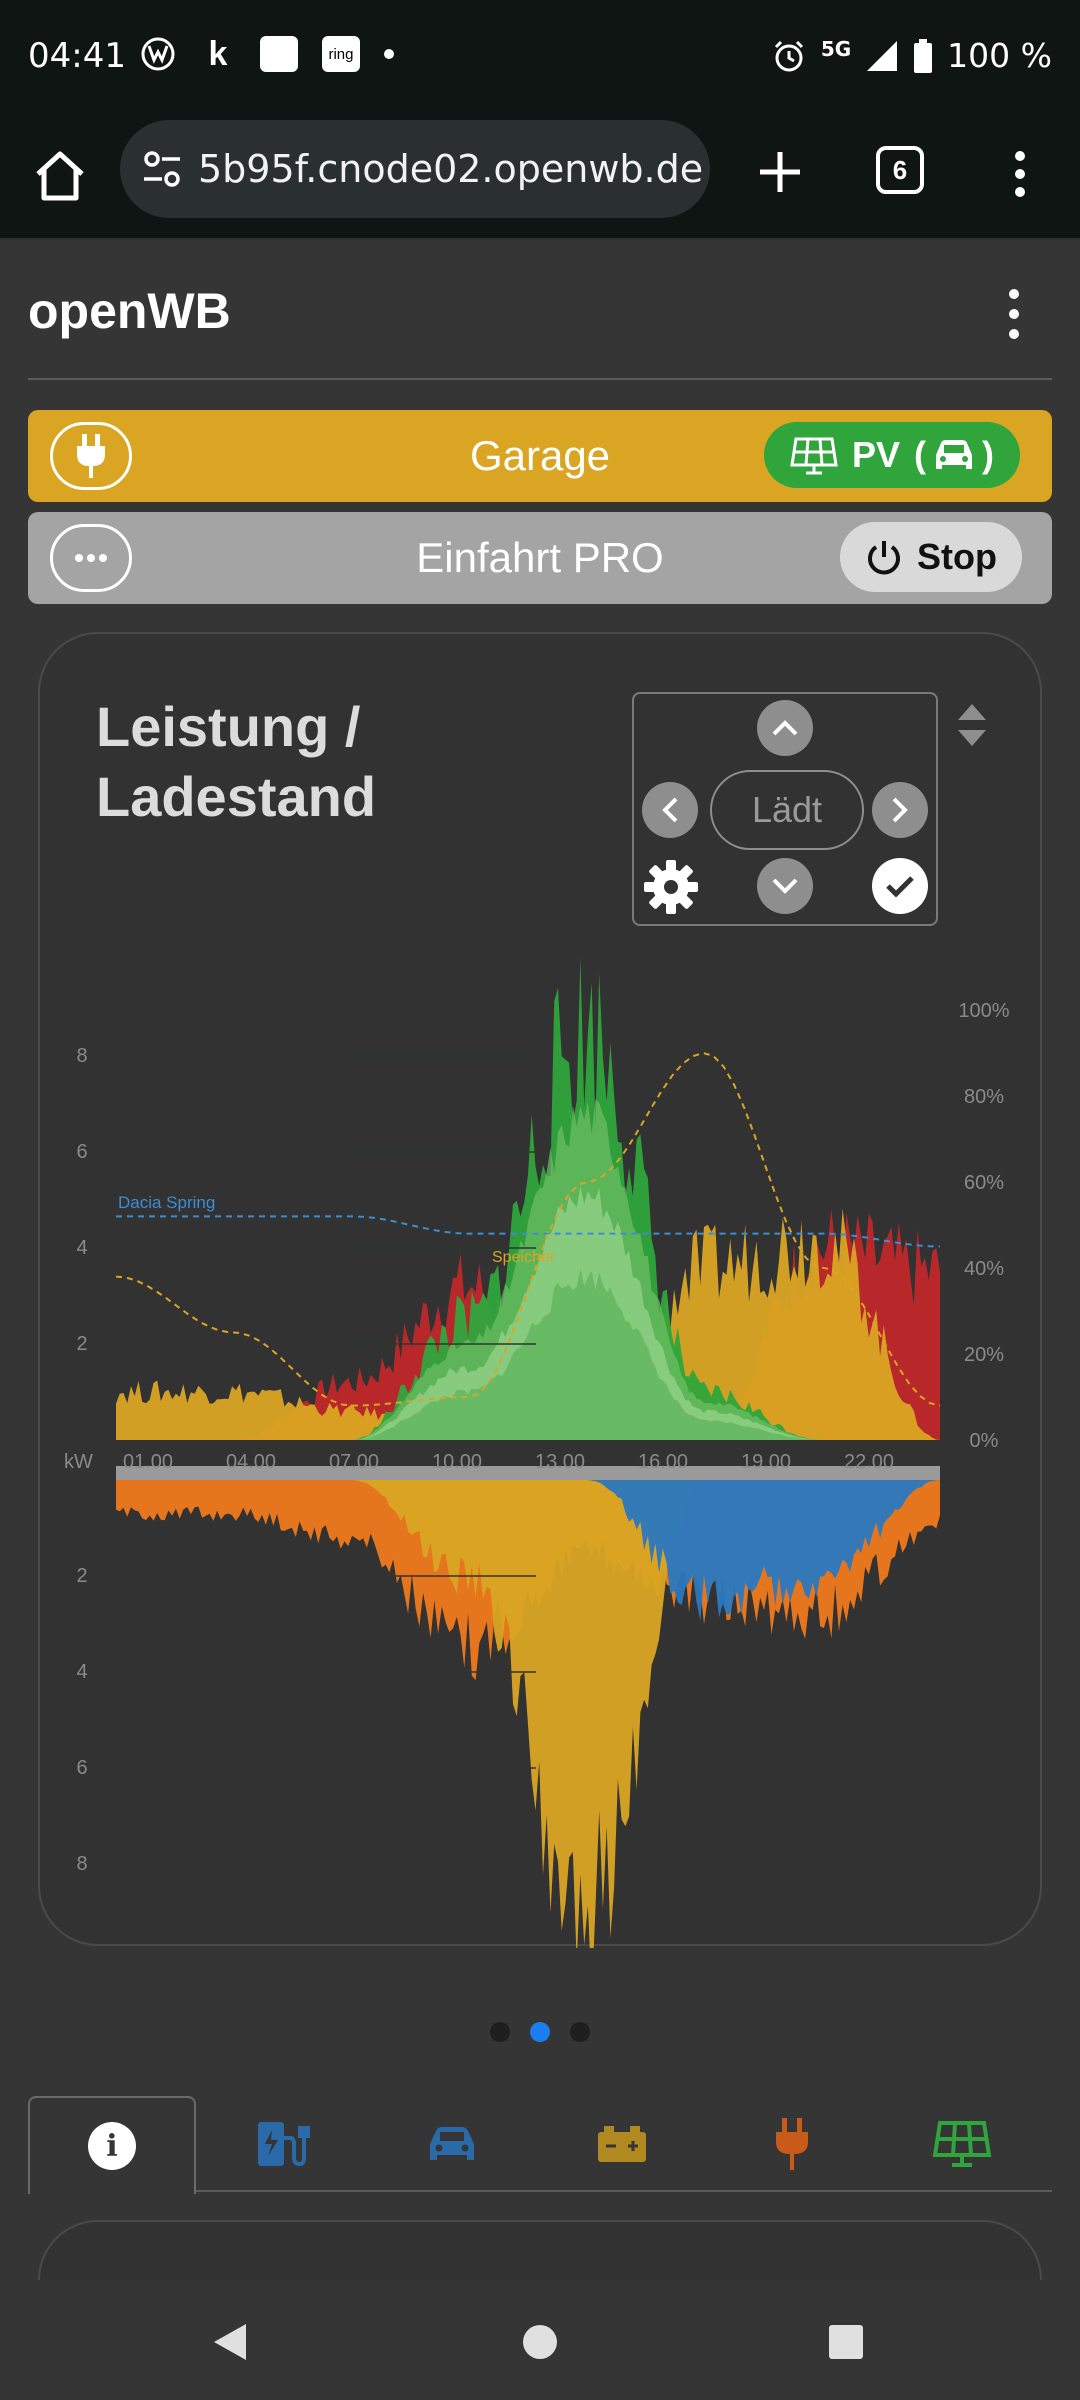 This screenshot has width=1080, height=2400. What do you see at coordinates (162, 169) in the screenshot?
I see `site-settings-icon` at bounding box center [162, 169].